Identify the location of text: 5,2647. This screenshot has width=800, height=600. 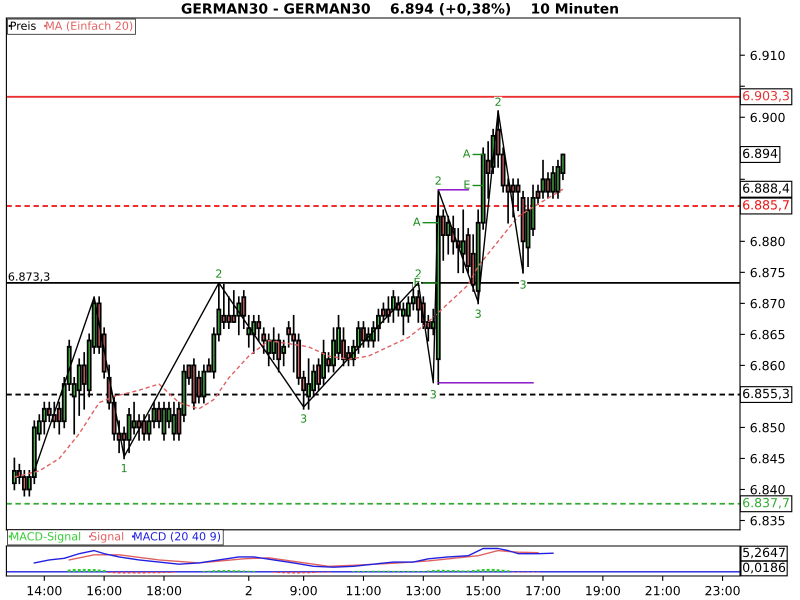
(764, 553).